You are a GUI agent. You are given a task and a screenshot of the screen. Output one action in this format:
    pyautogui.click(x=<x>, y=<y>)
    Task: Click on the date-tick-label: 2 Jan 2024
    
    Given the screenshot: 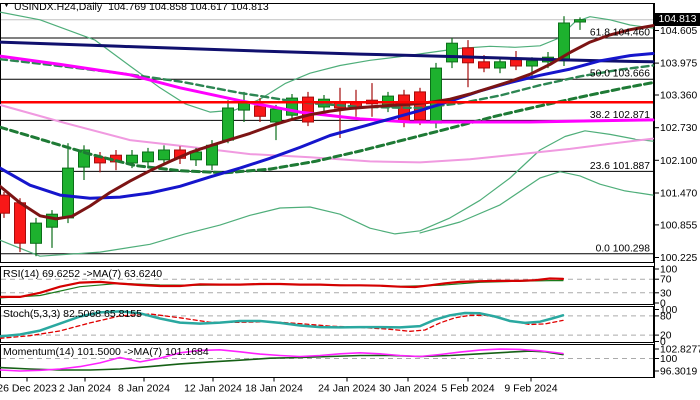 What is the action you would take?
    pyautogui.click(x=85, y=389)
    